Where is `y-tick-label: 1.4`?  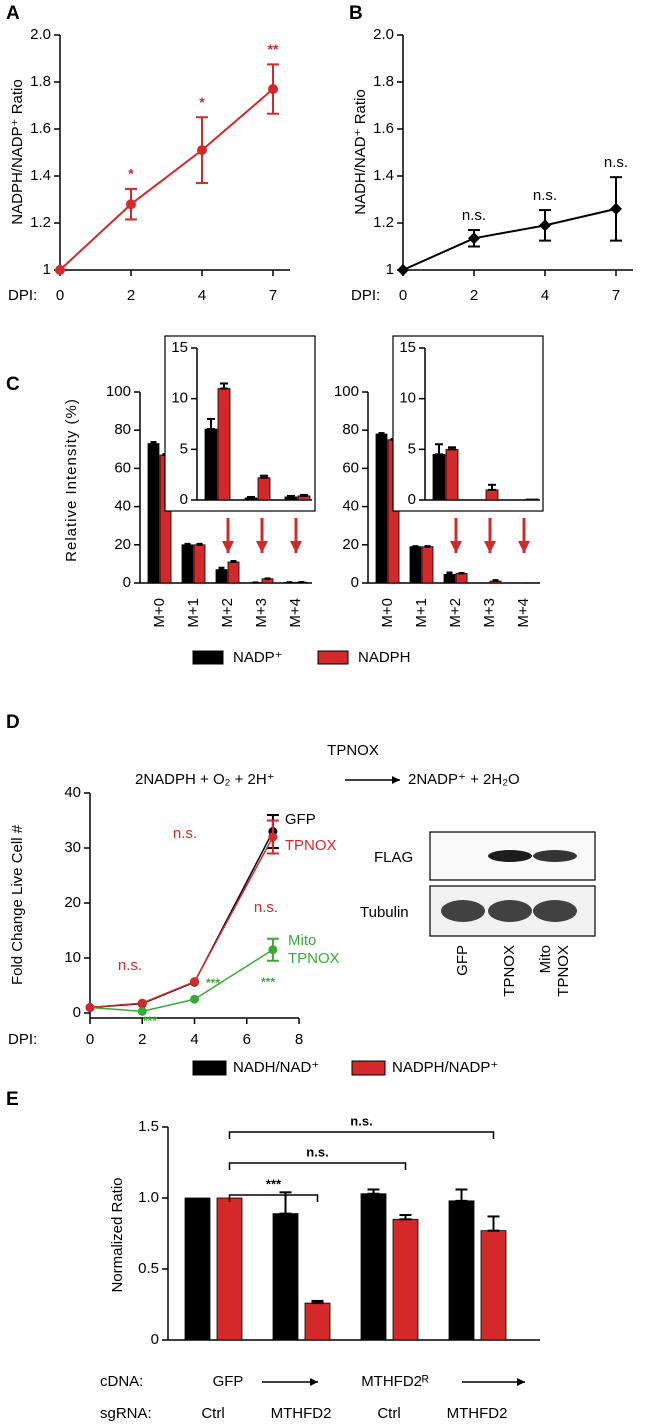
y-tick-label: 1.4 is located at coordinates (40, 175).